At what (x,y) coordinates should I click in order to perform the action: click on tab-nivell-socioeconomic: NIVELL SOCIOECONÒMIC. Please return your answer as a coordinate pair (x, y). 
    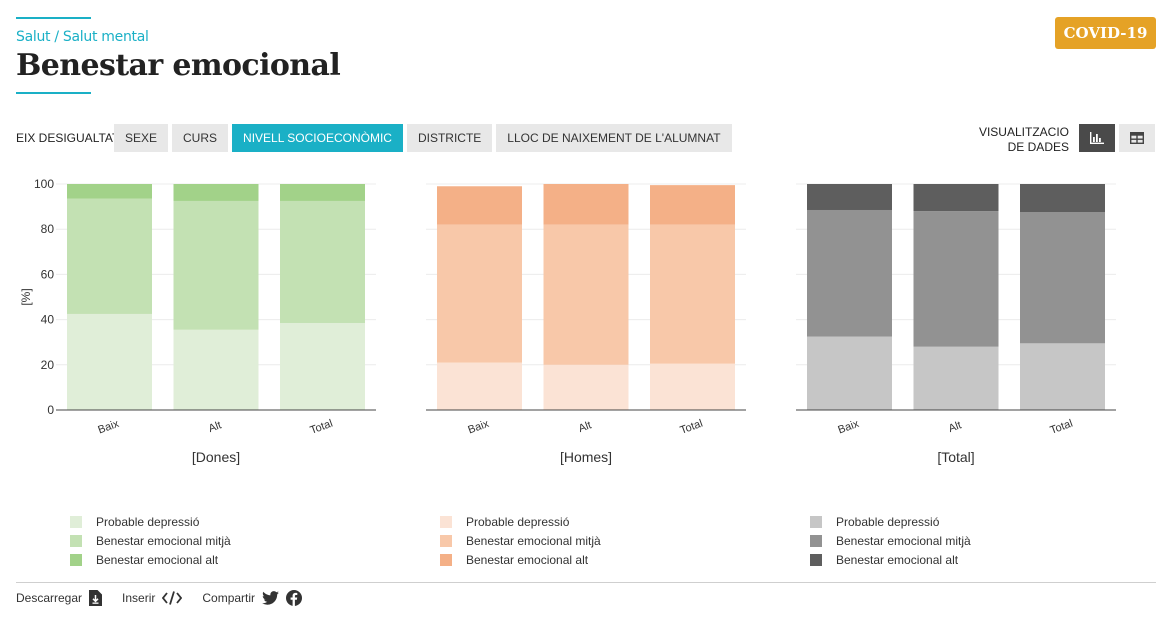
    Looking at the image, I should click on (317, 138).